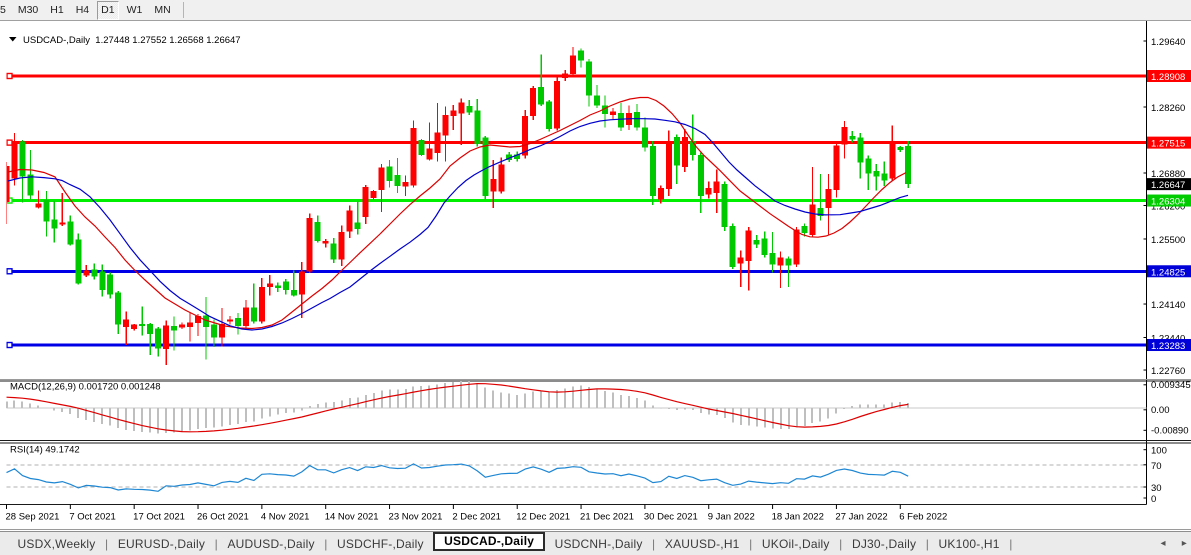  I want to click on current-price-badge: 1.26647, so click(1169, 184).